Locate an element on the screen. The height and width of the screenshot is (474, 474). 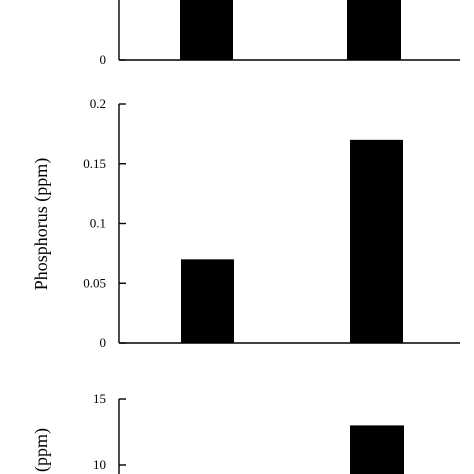
y-tick-phosphorus-3-label: 0.15 is located at coordinates (94, 163).